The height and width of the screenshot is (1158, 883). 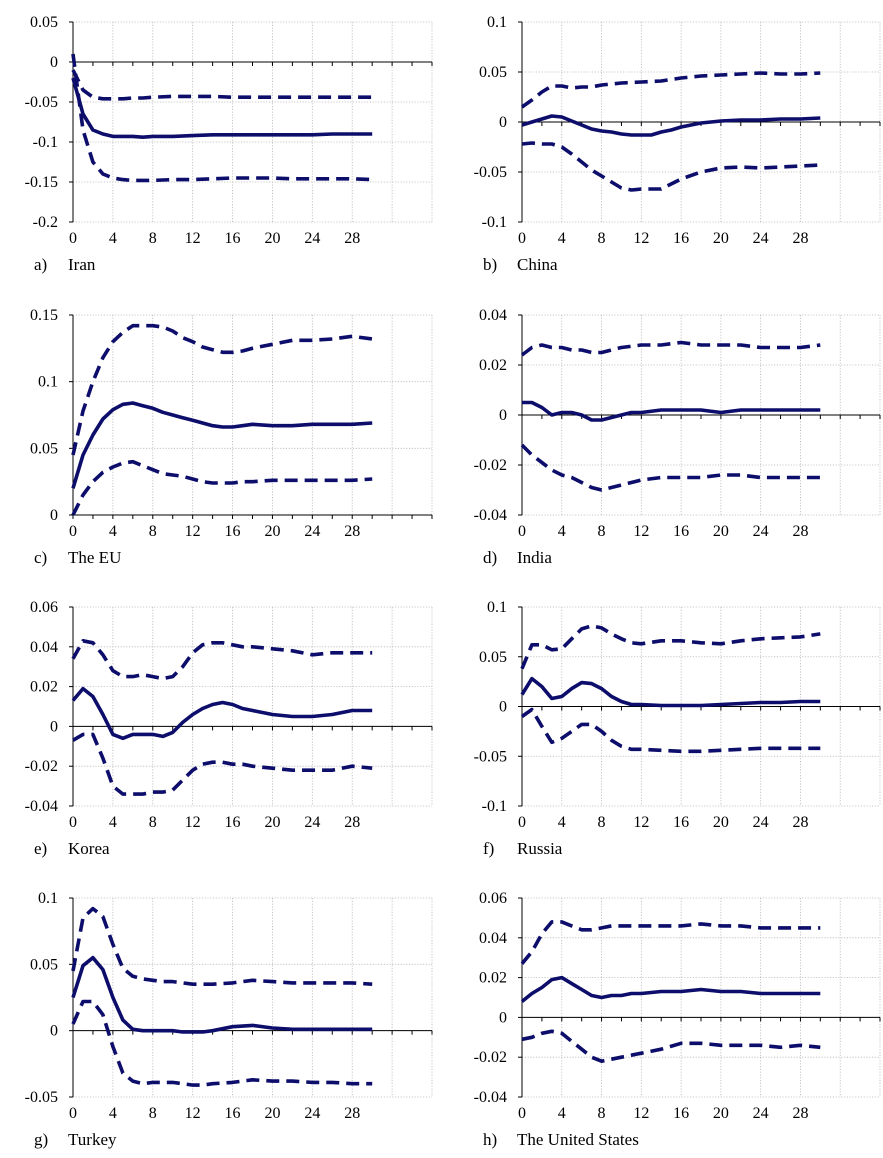 What do you see at coordinates (82, 264) in the screenshot?
I see `panel-caption: Iran` at bounding box center [82, 264].